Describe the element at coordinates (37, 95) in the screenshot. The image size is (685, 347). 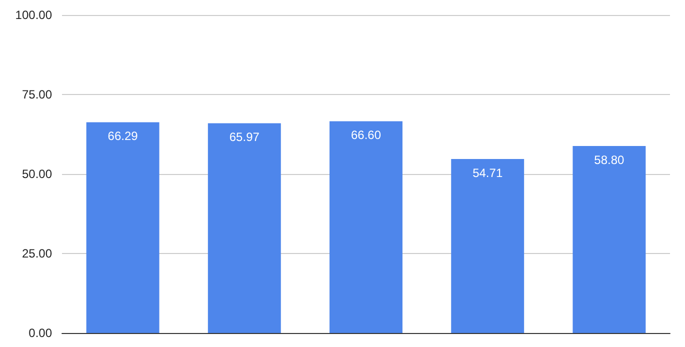
I see `y-tick-label: 75.00` at that location.